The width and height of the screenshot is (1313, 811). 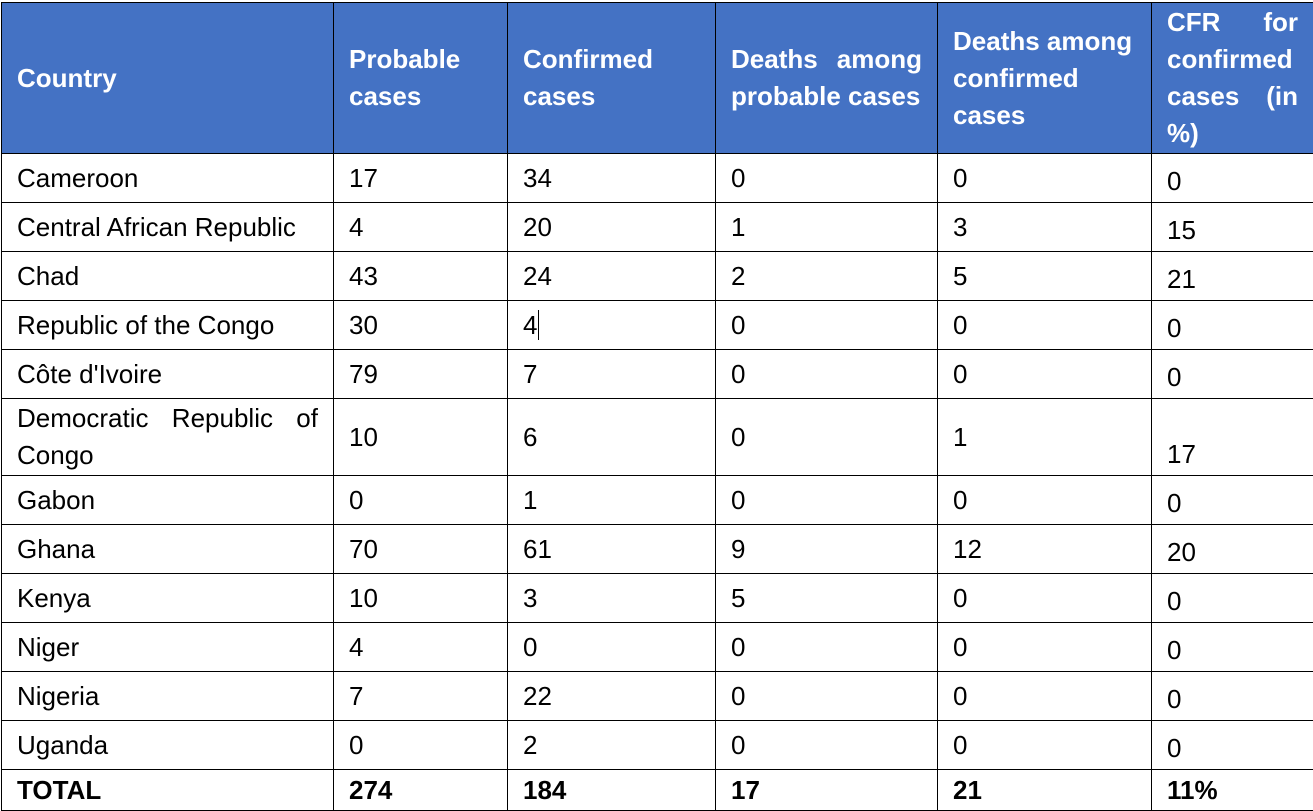 What do you see at coordinates (168, 598) in the screenshot?
I see `cell-country: Kenya` at bounding box center [168, 598].